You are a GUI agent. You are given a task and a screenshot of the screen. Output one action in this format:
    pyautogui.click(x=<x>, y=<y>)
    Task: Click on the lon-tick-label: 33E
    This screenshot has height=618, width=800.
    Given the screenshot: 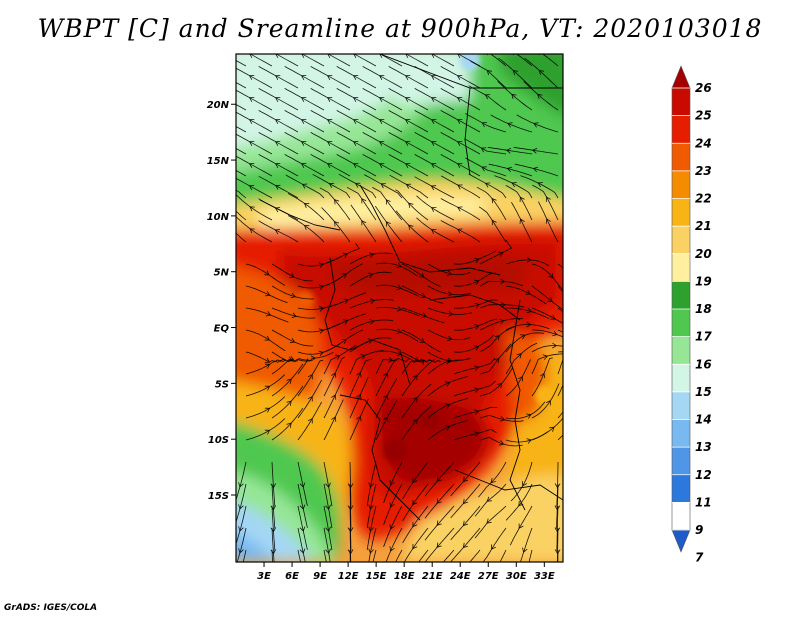 What is the action you would take?
    pyautogui.click(x=544, y=576)
    